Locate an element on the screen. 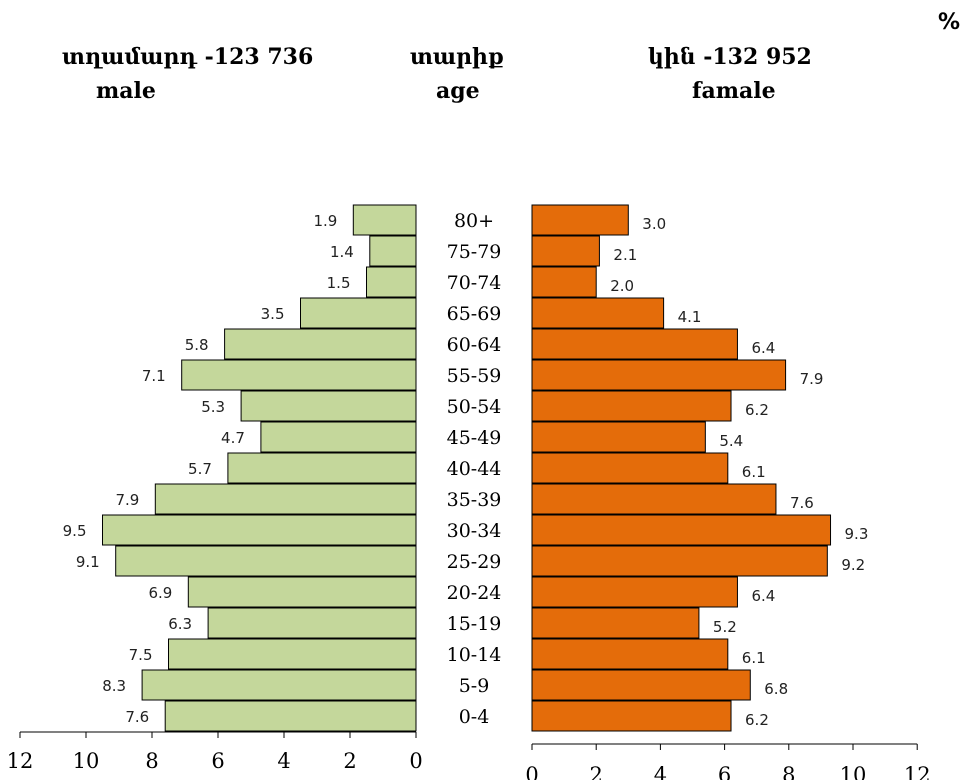 Image resolution: width=968 pixels, height=780 pixels. male-x-tick-label: 12 is located at coordinates (20, 761).